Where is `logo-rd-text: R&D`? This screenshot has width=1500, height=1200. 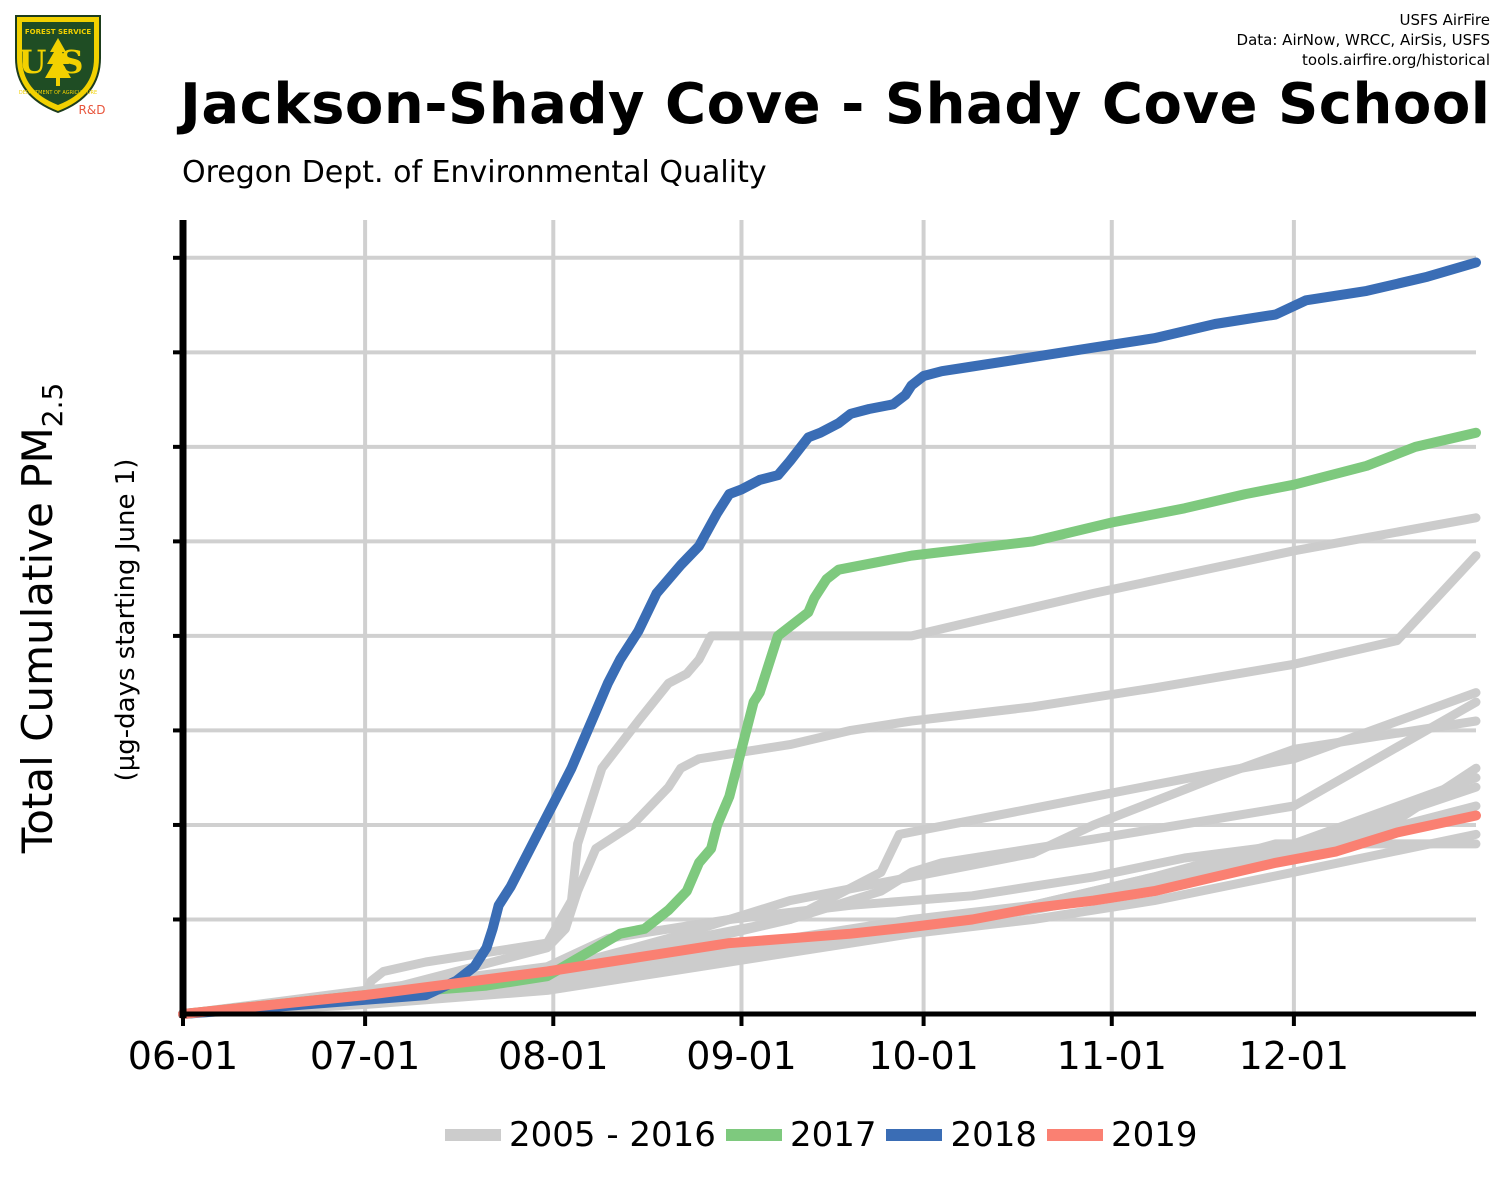
logo-rd-text: R&D is located at coordinates (92, 110).